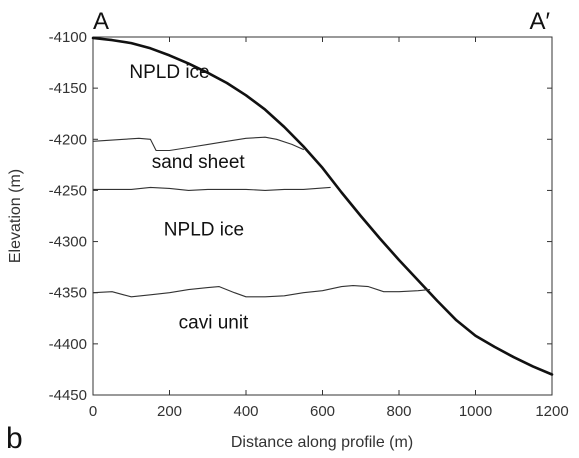 The height and width of the screenshot is (458, 579). I want to click on x-axis-title: Distance along profile (m), so click(322, 442).